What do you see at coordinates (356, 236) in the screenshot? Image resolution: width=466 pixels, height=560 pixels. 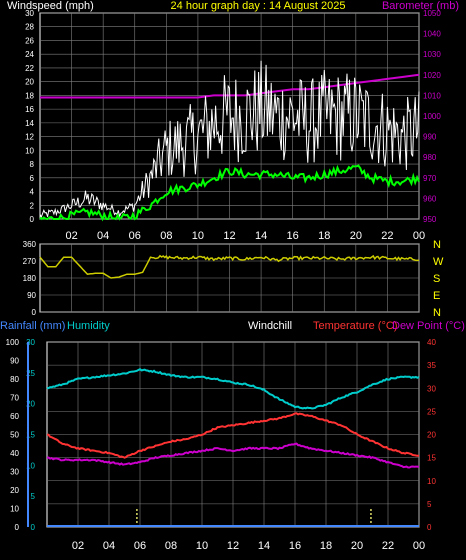 I see `wind-x-tick-label: 20` at bounding box center [356, 236].